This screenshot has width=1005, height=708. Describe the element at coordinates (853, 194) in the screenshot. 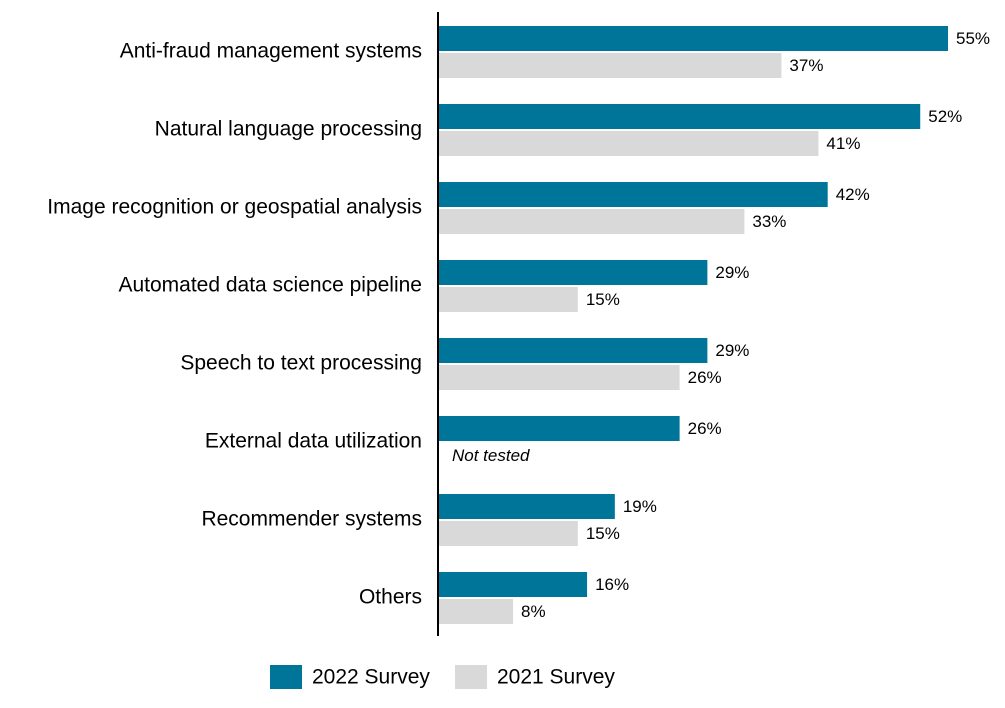

I see `data-label: 42%` at that location.